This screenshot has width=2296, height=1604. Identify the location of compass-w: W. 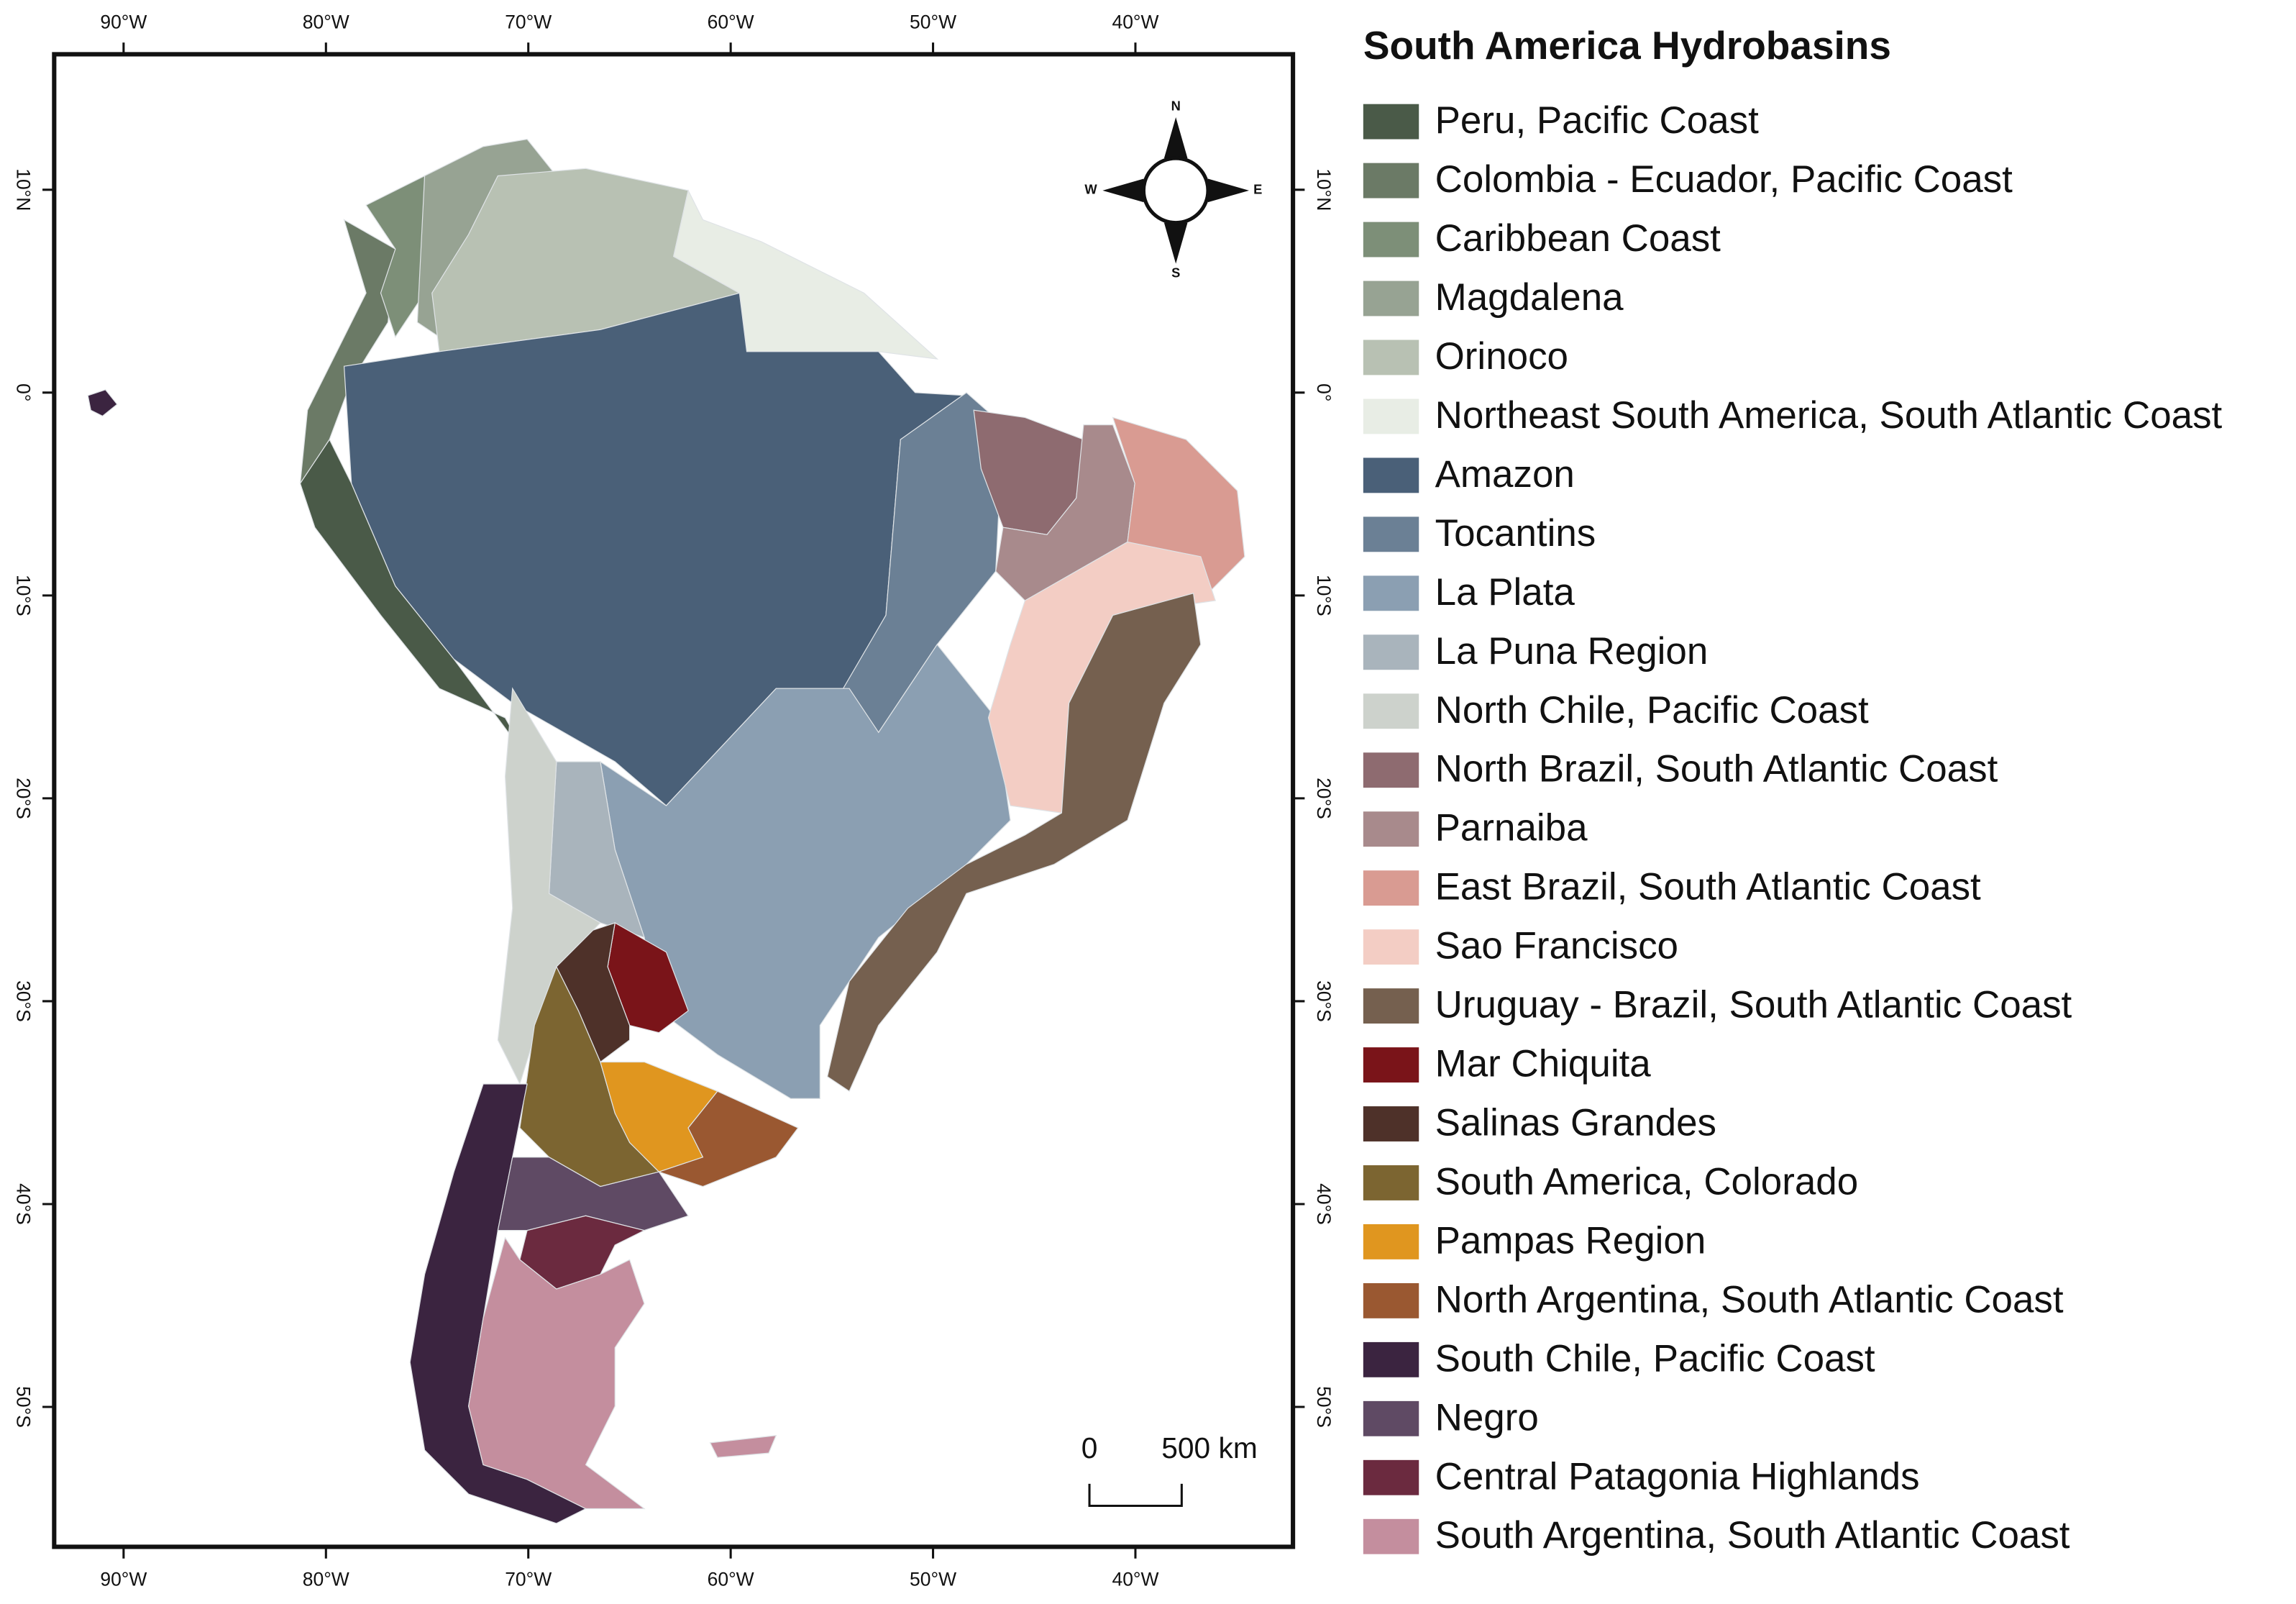
(1090, 189).